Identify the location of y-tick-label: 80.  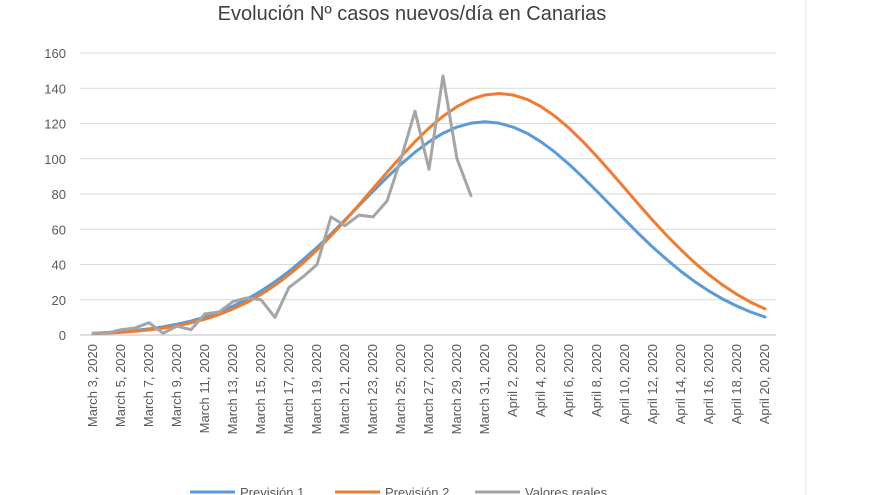
(59, 194).